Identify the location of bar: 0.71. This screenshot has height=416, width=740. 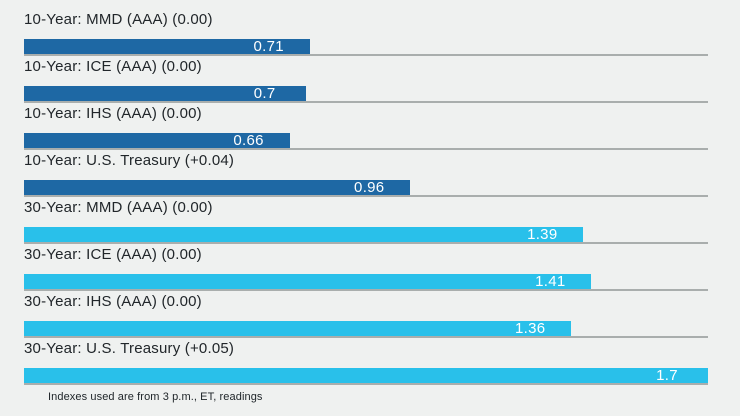
(167, 46).